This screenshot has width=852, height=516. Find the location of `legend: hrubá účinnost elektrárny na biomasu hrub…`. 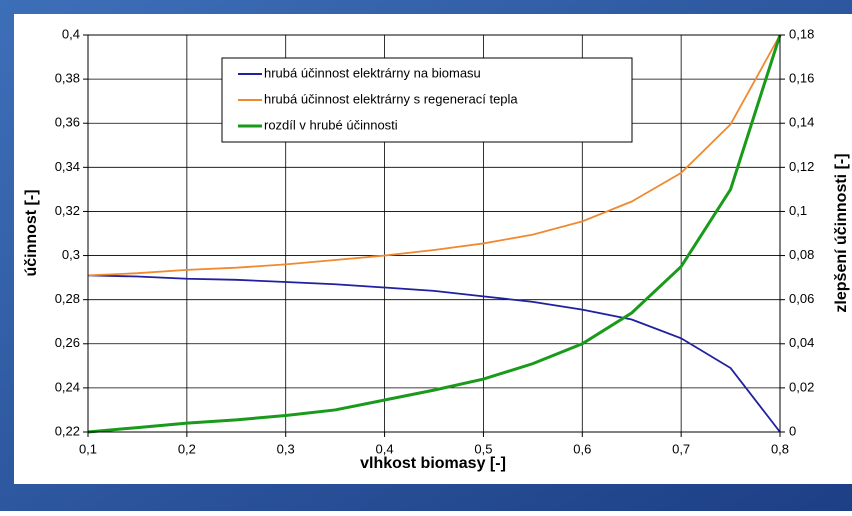

legend: hrubá účinnost elektrárny na biomasu hrub… is located at coordinates (378, 98).